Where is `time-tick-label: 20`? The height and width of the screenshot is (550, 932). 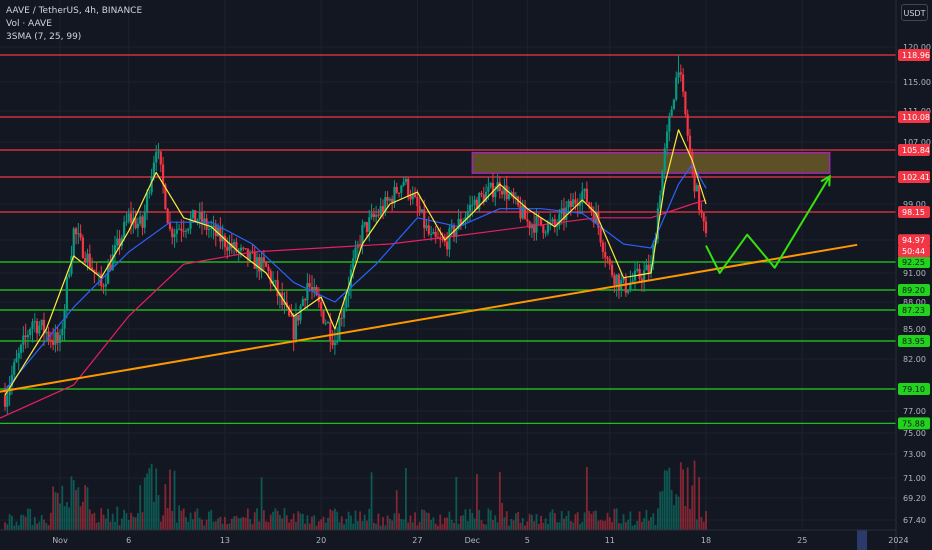
time-tick-label: 20 is located at coordinates (321, 540).